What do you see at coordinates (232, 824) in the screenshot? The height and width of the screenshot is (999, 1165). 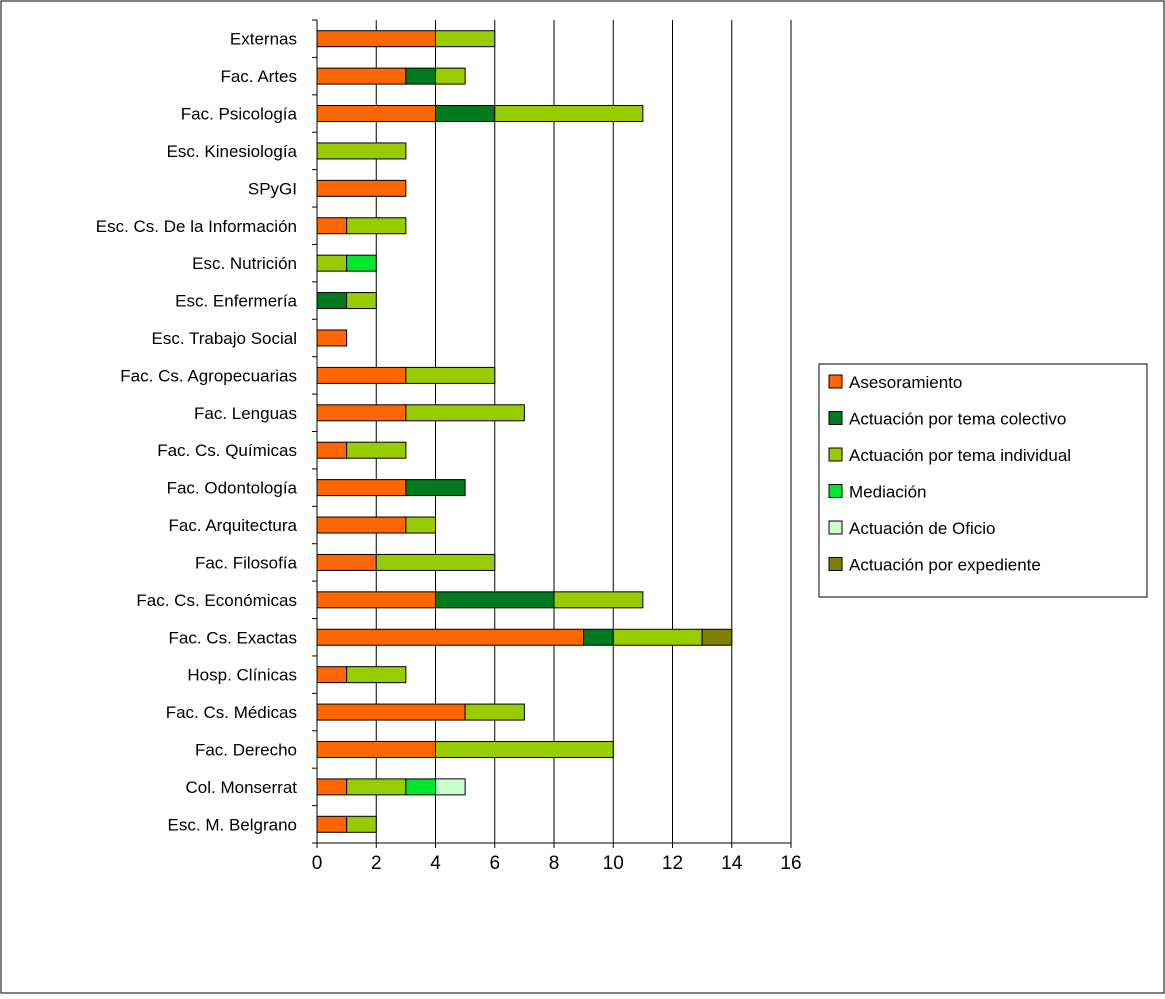 I see `category-label-esc-m-belgrano: Esc. M. Belgrano` at bounding box center [232, 824].